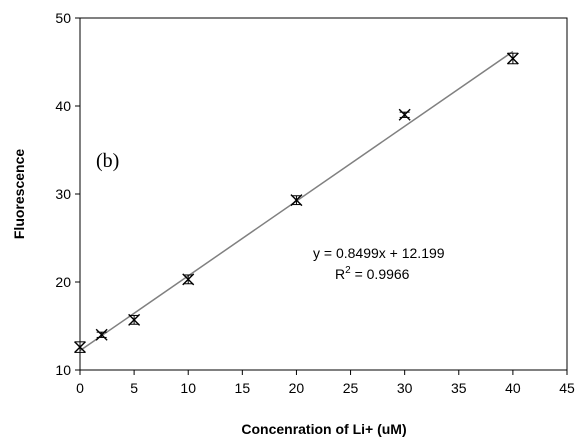 The height and width of the screenshot is (440, 579). I want to click on x-tick-label: 45, so click(567, 388).